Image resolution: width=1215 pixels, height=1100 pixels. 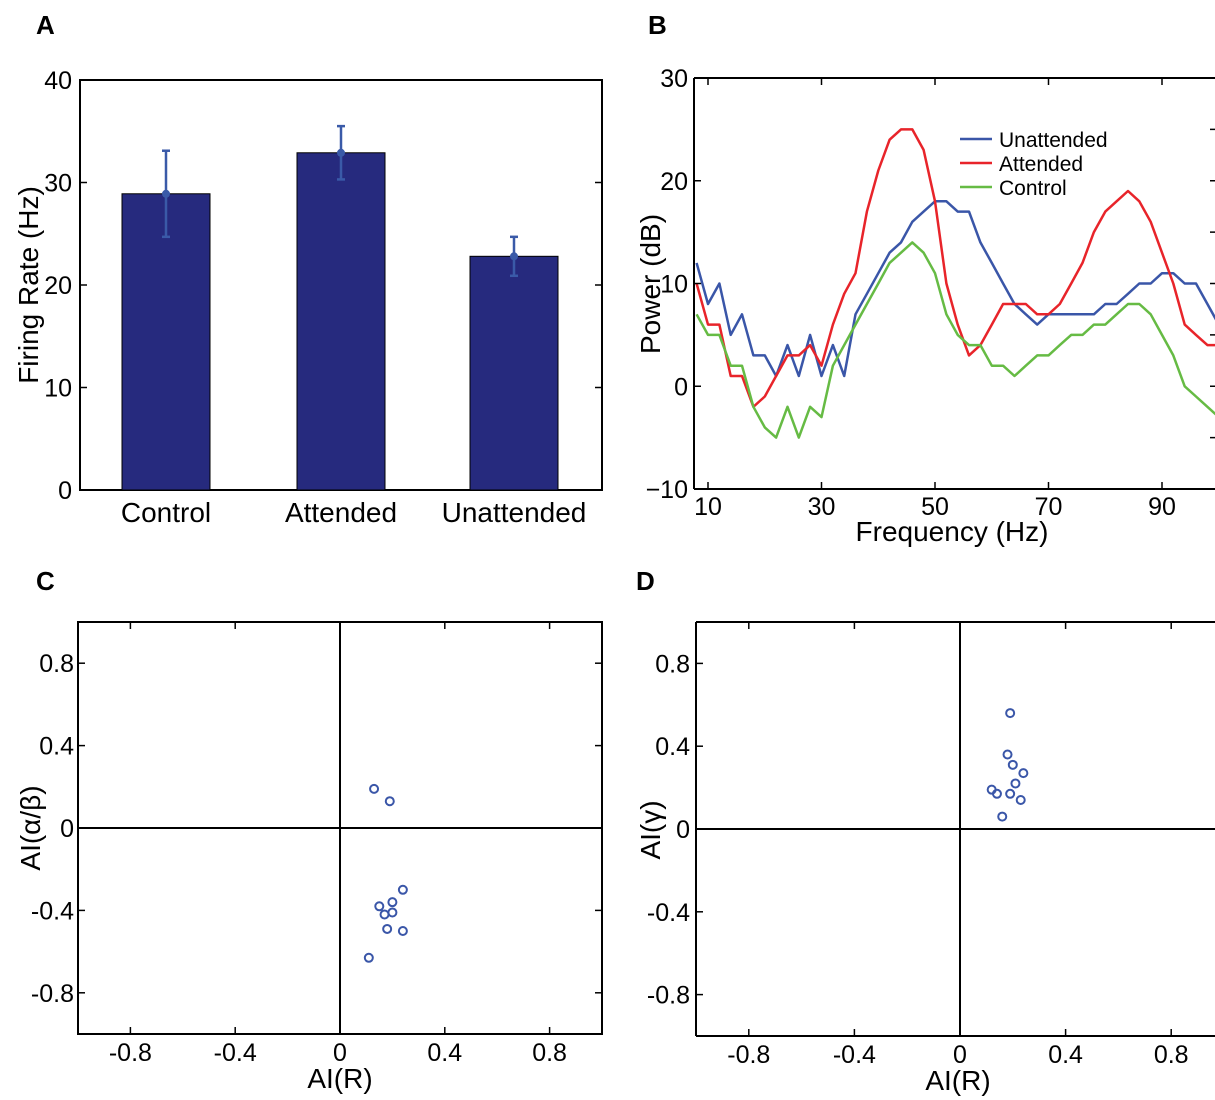 What do you see at coordinates (45, 25) in the screenshot?
I see `panel-label-a: A` at bounding box center [45, 25].